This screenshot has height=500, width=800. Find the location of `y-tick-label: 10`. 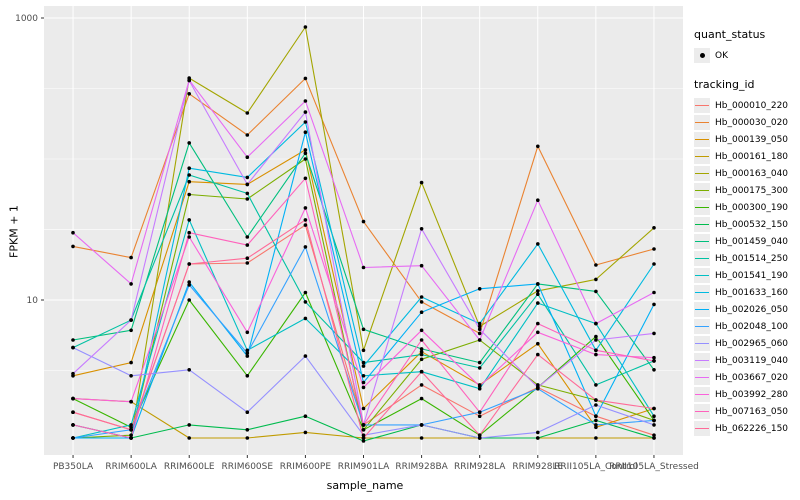

y-tick-label: 10 is located at coordinates (33, 301).